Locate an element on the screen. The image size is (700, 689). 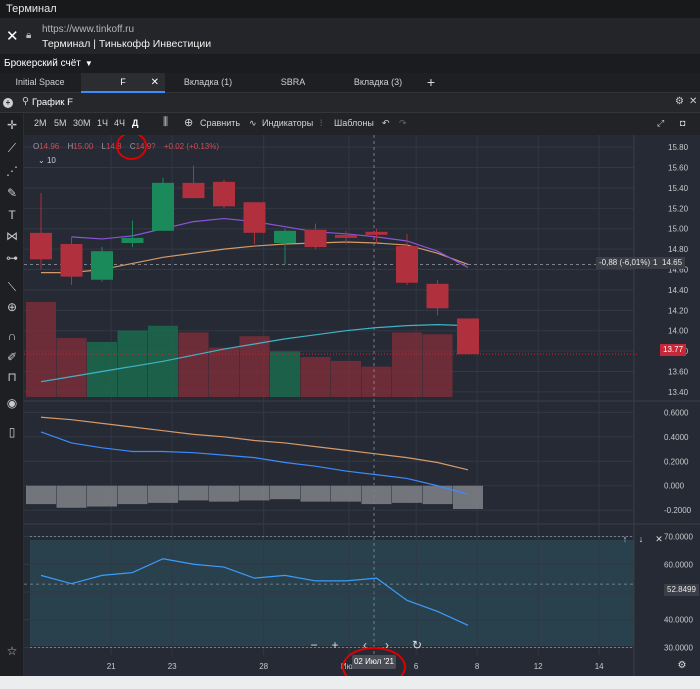
price-tick-label: 14.20 is located at coordinates (678, 310).